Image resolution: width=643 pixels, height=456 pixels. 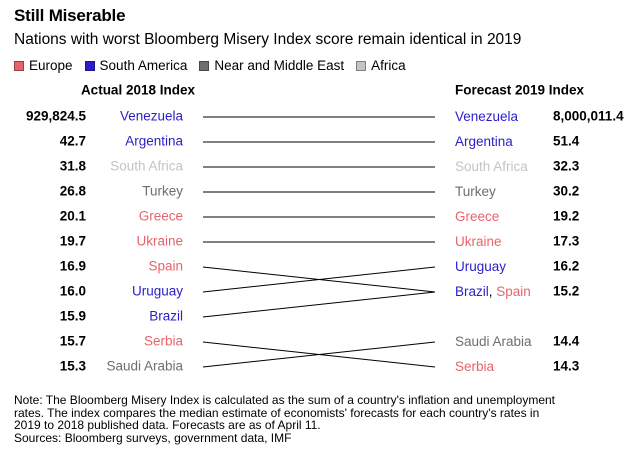 I want to click on legend-item-europe: Europe, so click(x=43, y=65).